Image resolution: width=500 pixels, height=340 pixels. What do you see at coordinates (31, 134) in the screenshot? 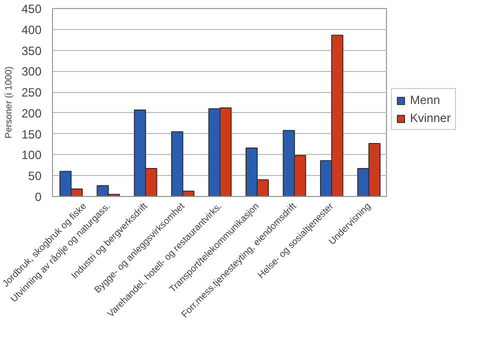
I see `y-tick-label: 150` at bounding box center [31, 134].